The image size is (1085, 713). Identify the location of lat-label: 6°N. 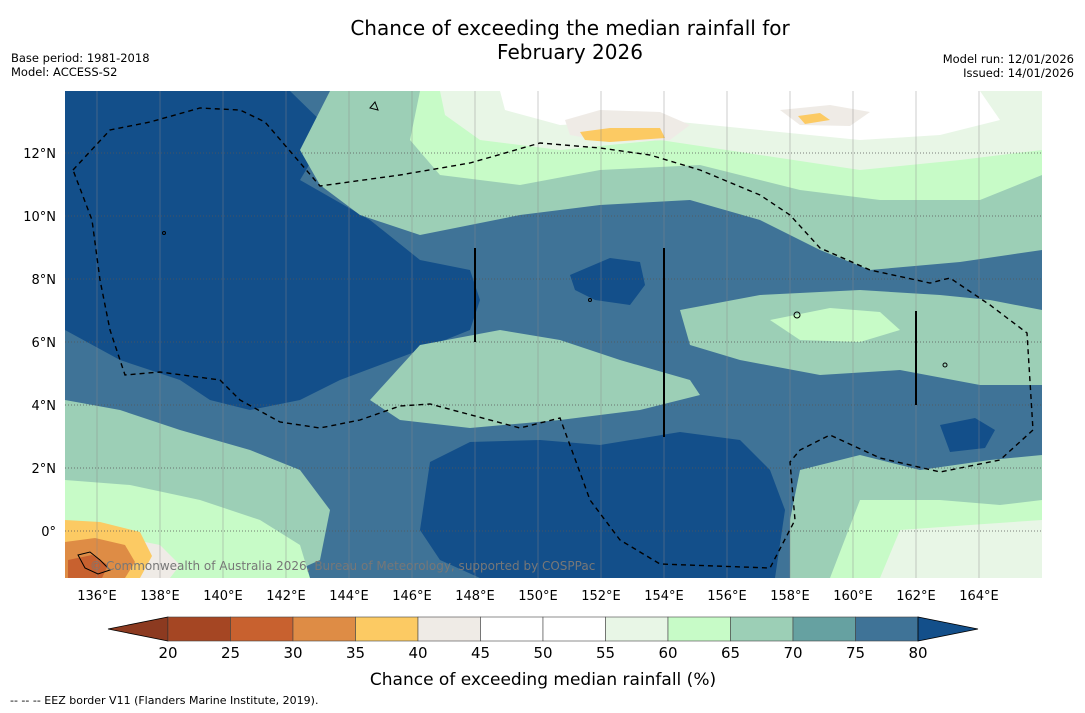
(44, 343).